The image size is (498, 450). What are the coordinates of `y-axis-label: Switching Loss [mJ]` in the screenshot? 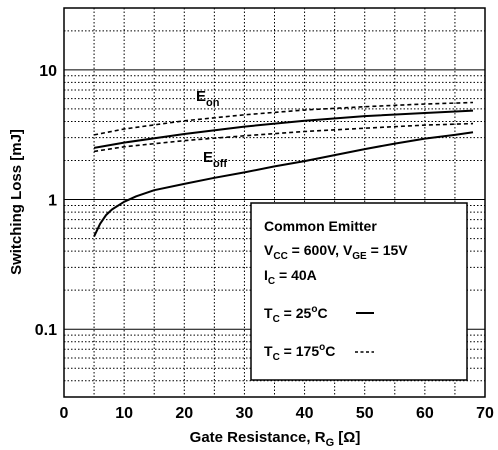 It's located at (16, 202).